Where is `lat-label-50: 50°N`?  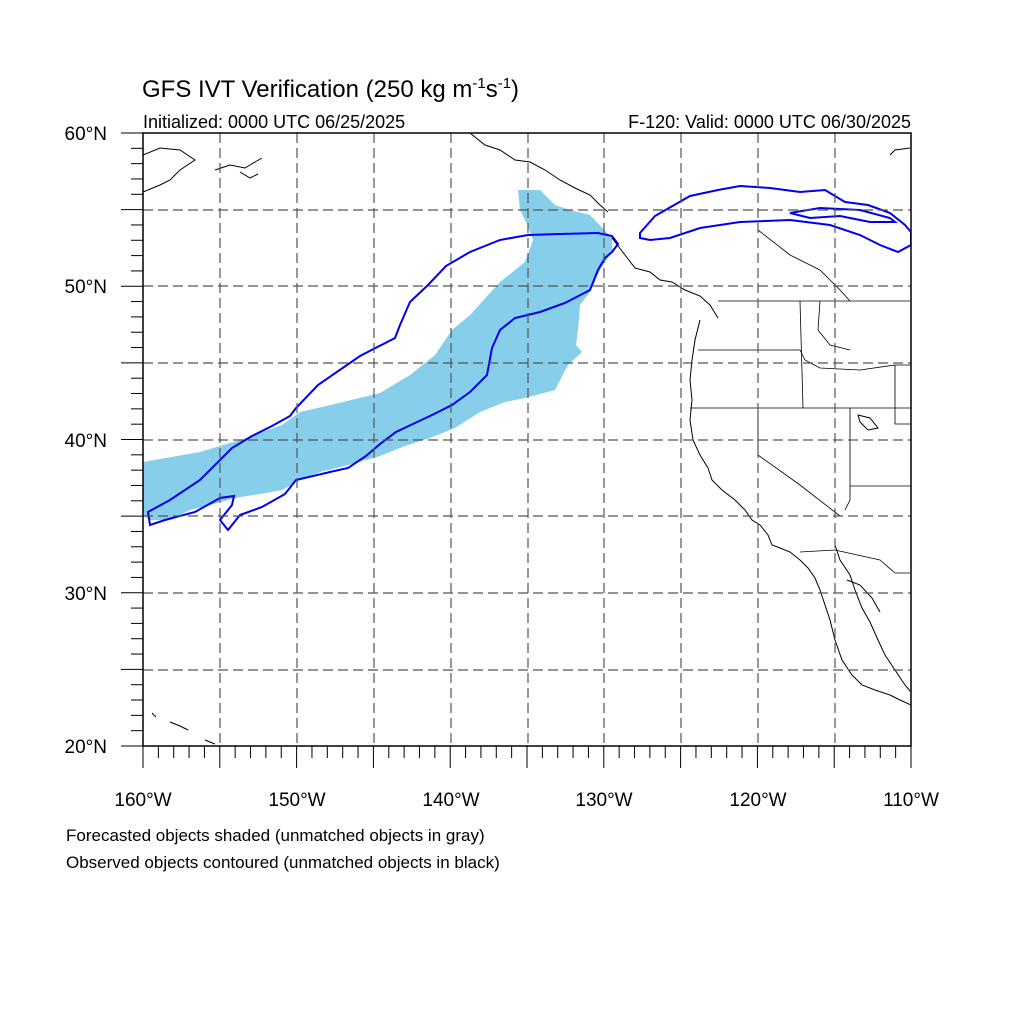 lat-label-50: 50°N is located at coordinates (86, 287).